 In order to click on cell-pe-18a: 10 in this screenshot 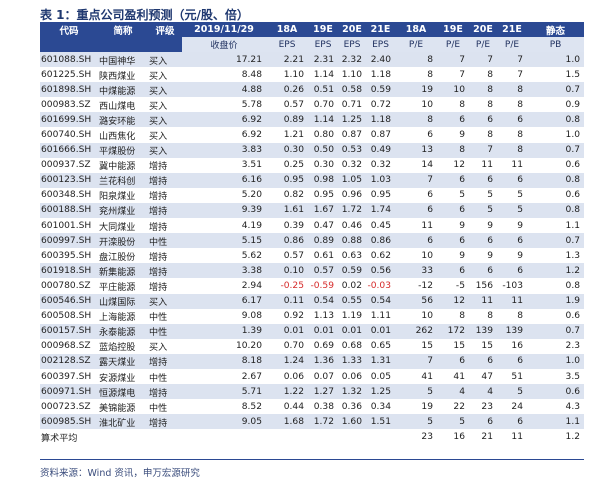, I will do `click(427, 316)`.